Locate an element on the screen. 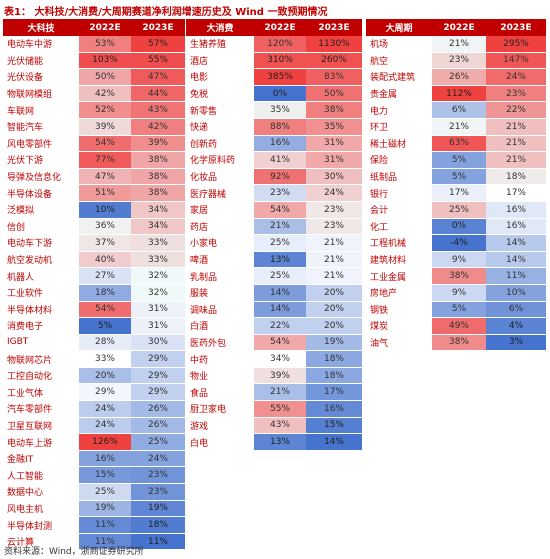 This screenshot has width=550, height=559. value-cell: 29% is located at coordinates (105, 392).